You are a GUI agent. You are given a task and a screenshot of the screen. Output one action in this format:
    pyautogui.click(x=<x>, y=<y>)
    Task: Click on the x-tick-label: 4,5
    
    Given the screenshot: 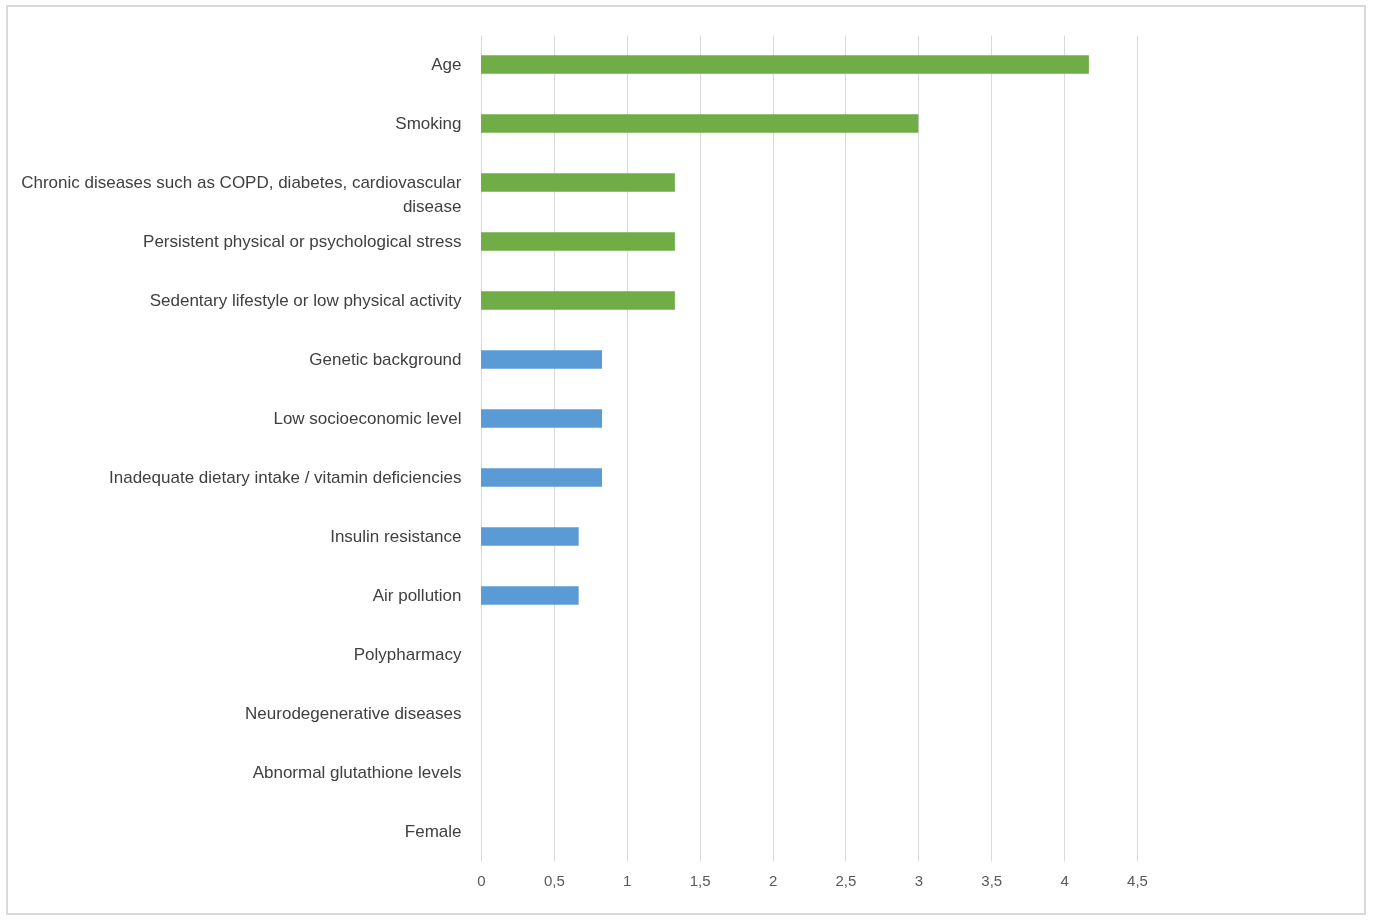 What is the action you would take?
    pyautogui.click(x=1137, y=880)
    